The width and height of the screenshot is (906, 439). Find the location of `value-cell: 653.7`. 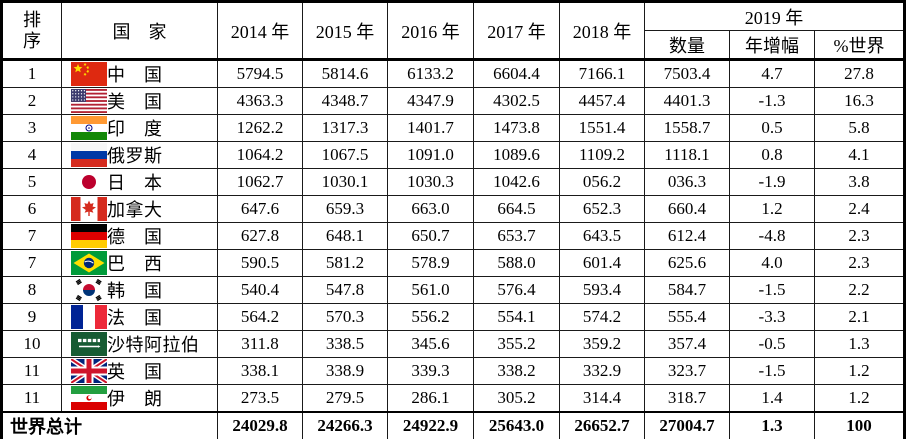

value-cell: 653.7 is located at coordinates (516, 236).